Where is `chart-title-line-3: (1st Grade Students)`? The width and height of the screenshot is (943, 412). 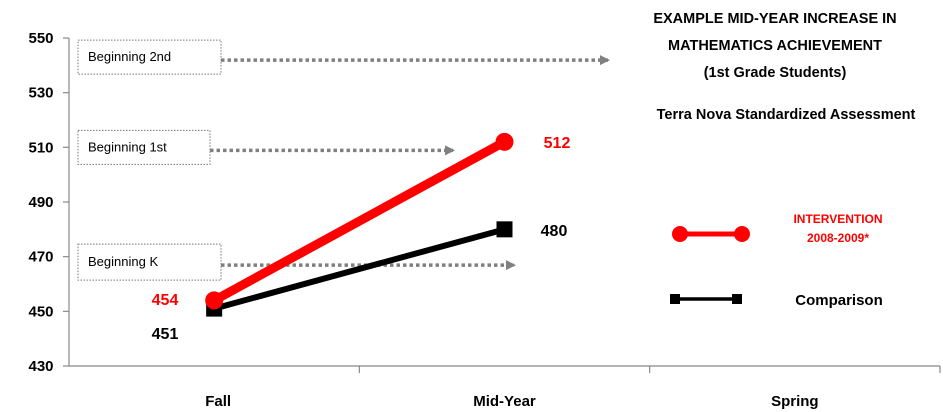
chart-title-line-3: (1st Grade Students) is located at coordinates (775, 73).